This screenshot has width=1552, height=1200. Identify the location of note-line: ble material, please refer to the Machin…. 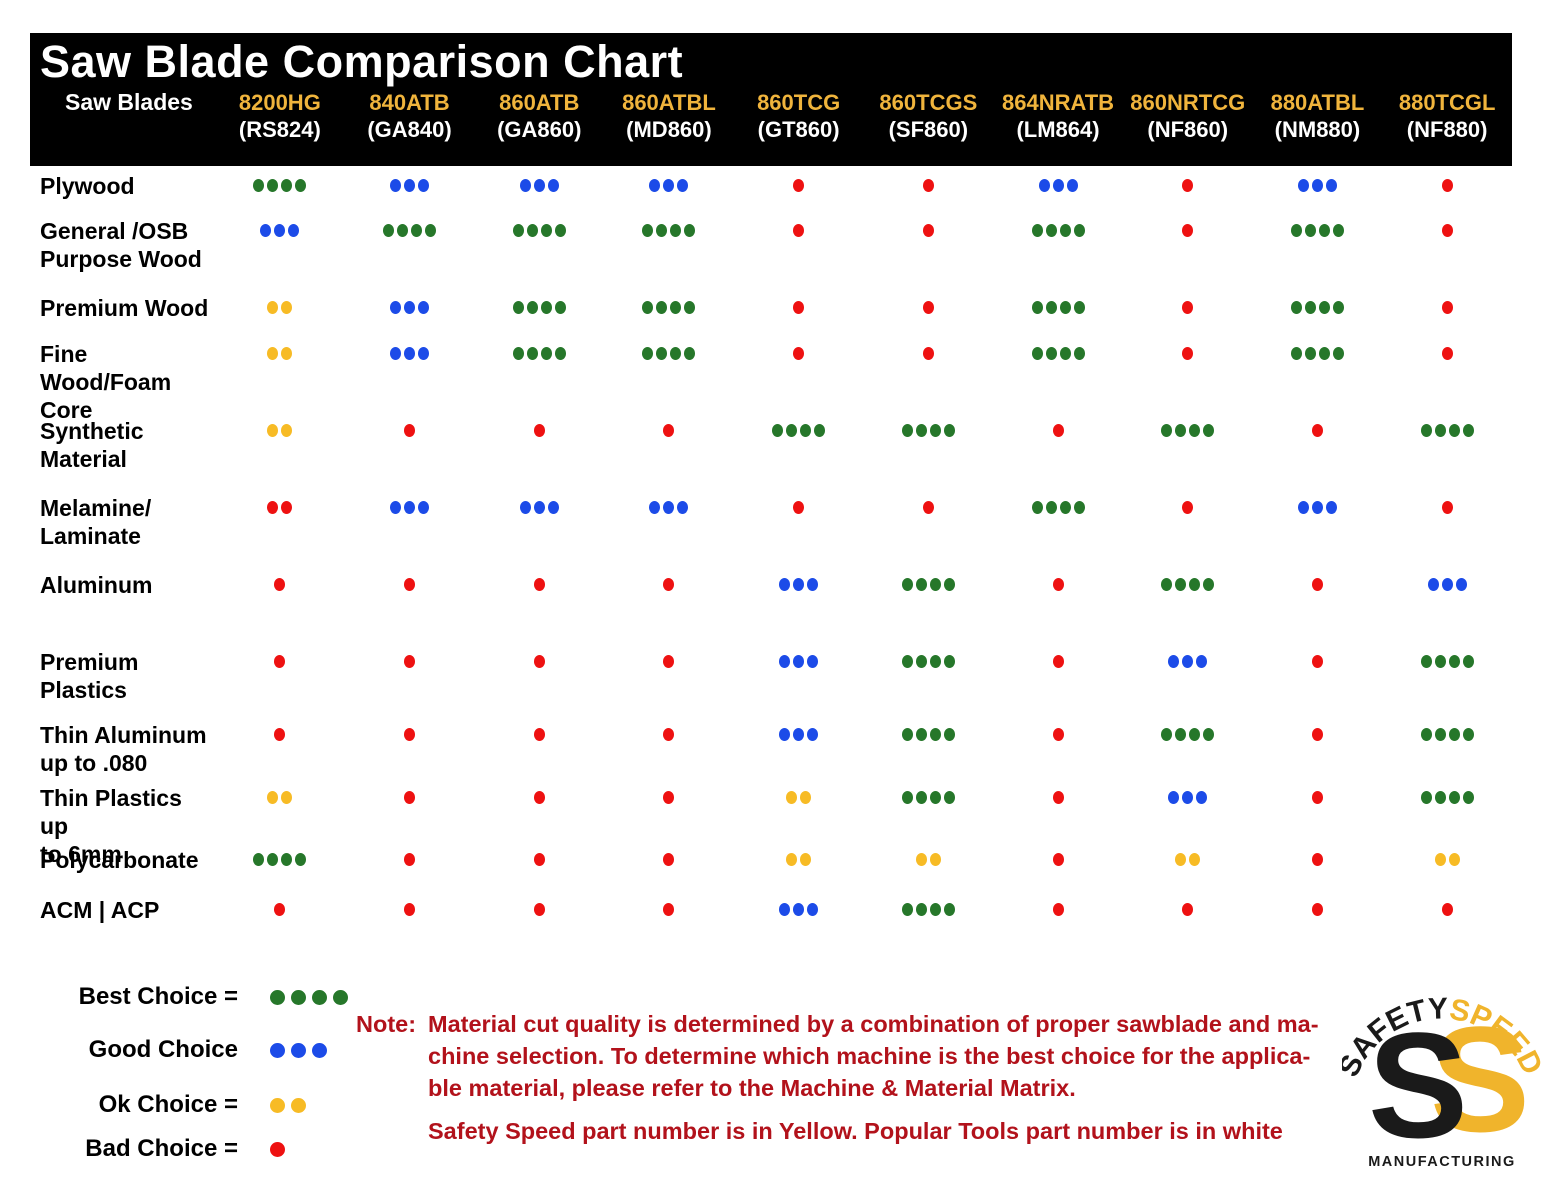
(752, 1088).